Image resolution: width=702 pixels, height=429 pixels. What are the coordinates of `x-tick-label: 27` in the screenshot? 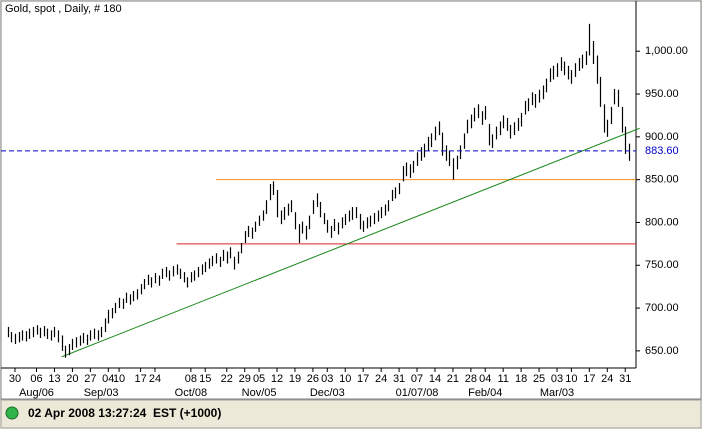 It's located at (90, 379).